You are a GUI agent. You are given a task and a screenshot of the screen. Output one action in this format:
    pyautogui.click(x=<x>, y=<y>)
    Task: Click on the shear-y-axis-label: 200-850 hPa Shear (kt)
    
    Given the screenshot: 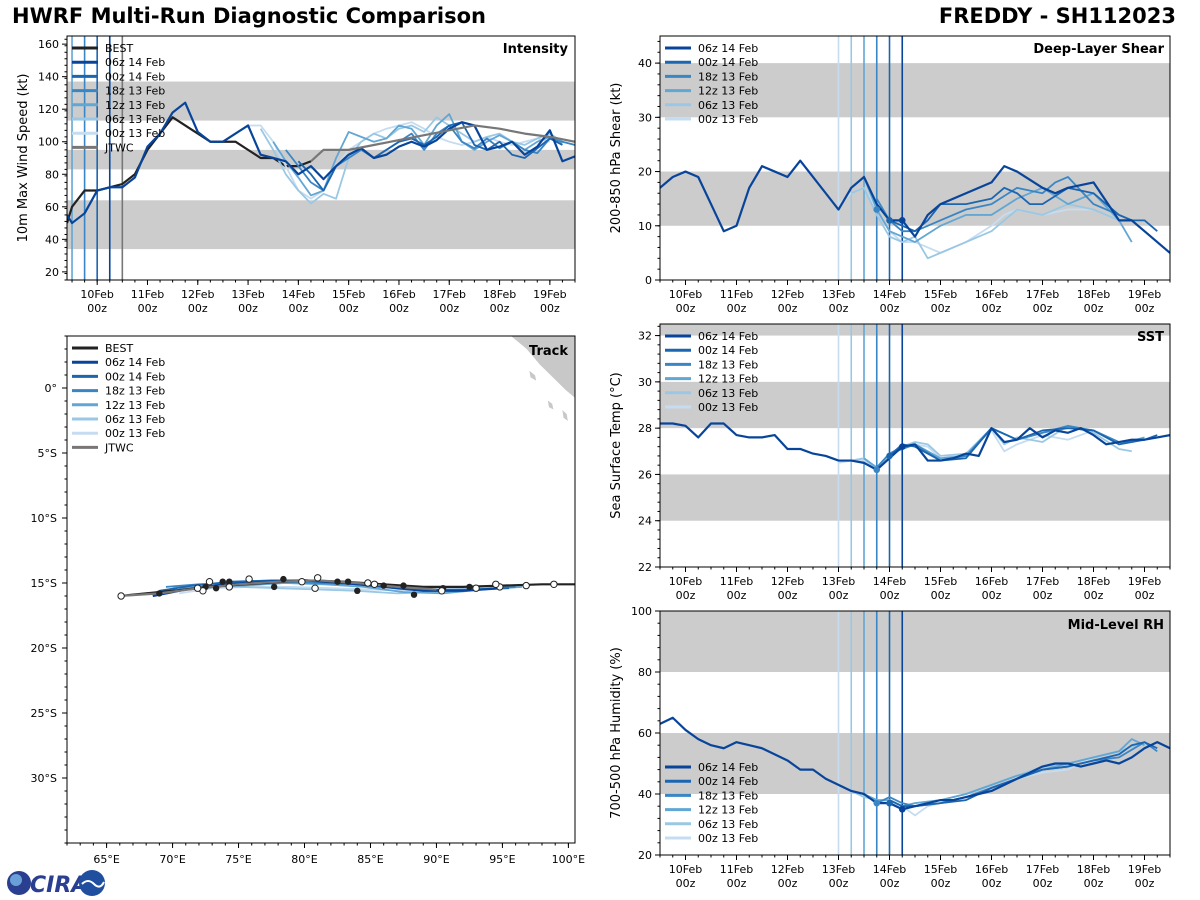 What is the action you would take?
    pyautogui.click(x=616, y=158)
    